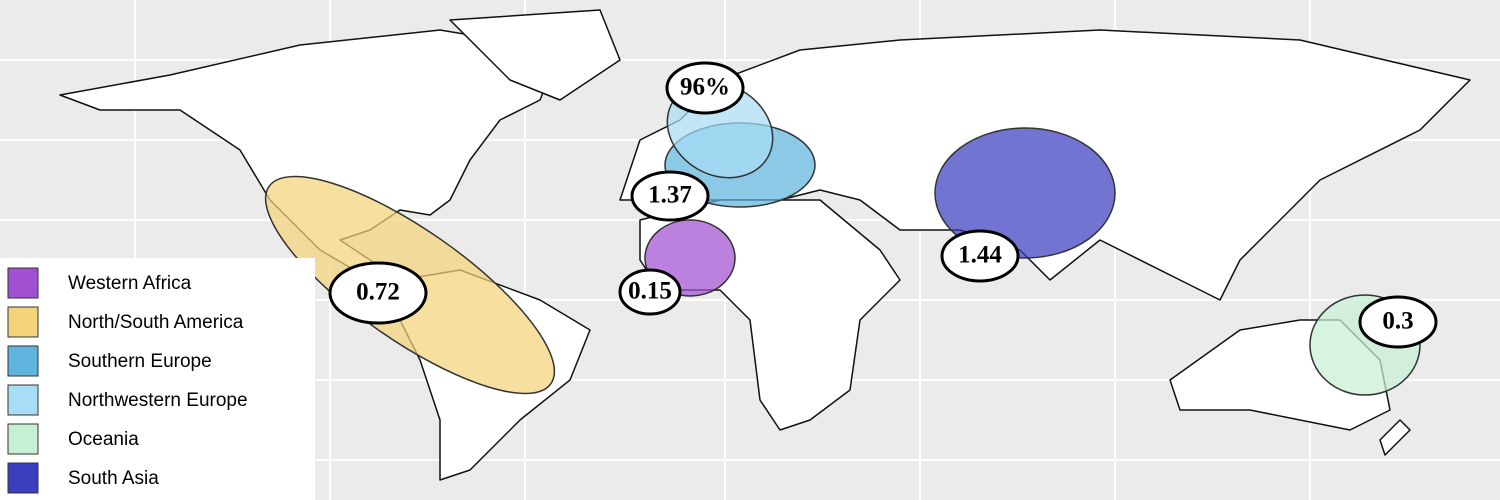 Image resolution: width=1500 pixels, height=500 pixels. I want to click on legend-label: Southern Europe, so click(140, 361).